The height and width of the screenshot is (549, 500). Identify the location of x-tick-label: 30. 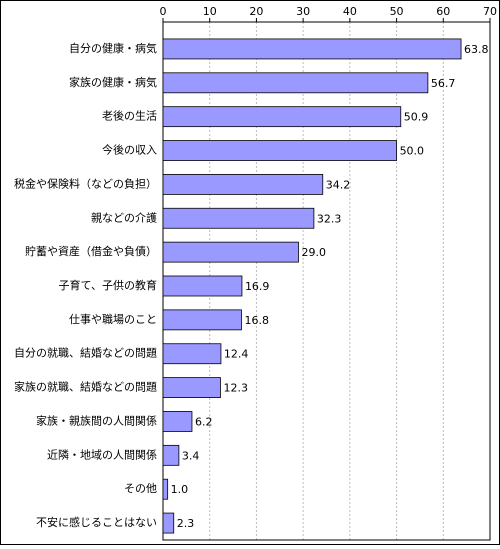
(303, 11).